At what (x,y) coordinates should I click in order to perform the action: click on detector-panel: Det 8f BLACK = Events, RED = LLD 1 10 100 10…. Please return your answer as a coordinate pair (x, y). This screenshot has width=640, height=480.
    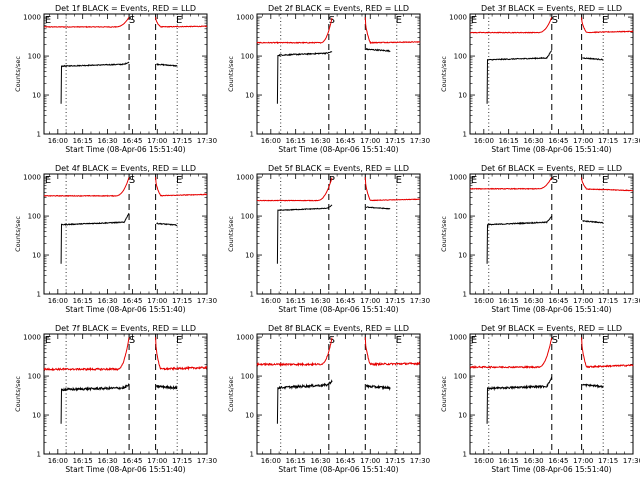
    Looking at the image, I should click on (328, 399).